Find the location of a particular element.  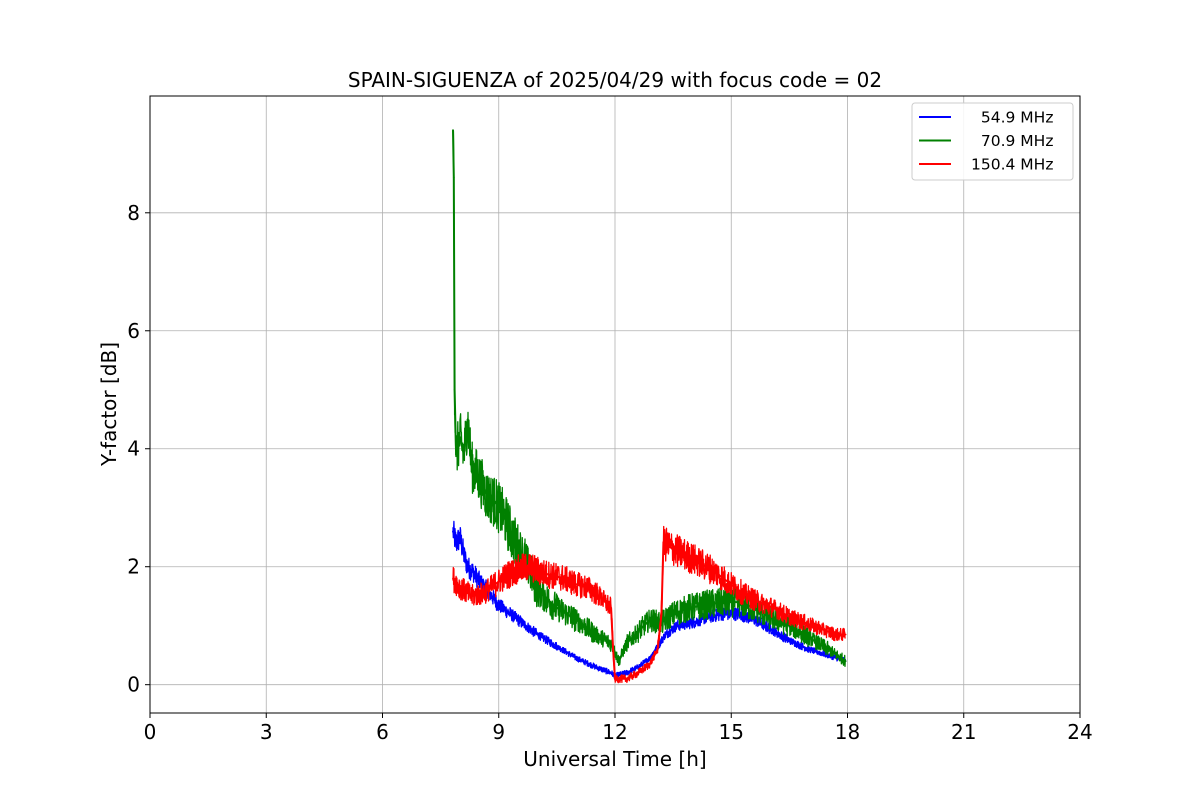

x-tick-label: 9 is located at coordinates (498, 732).